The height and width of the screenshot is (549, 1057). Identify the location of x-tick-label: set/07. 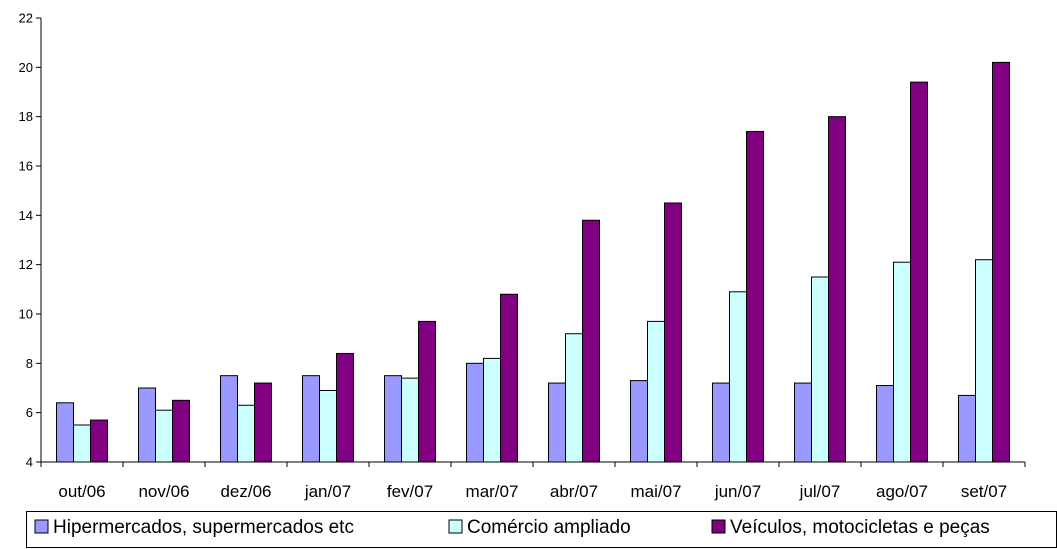
(984, 491).